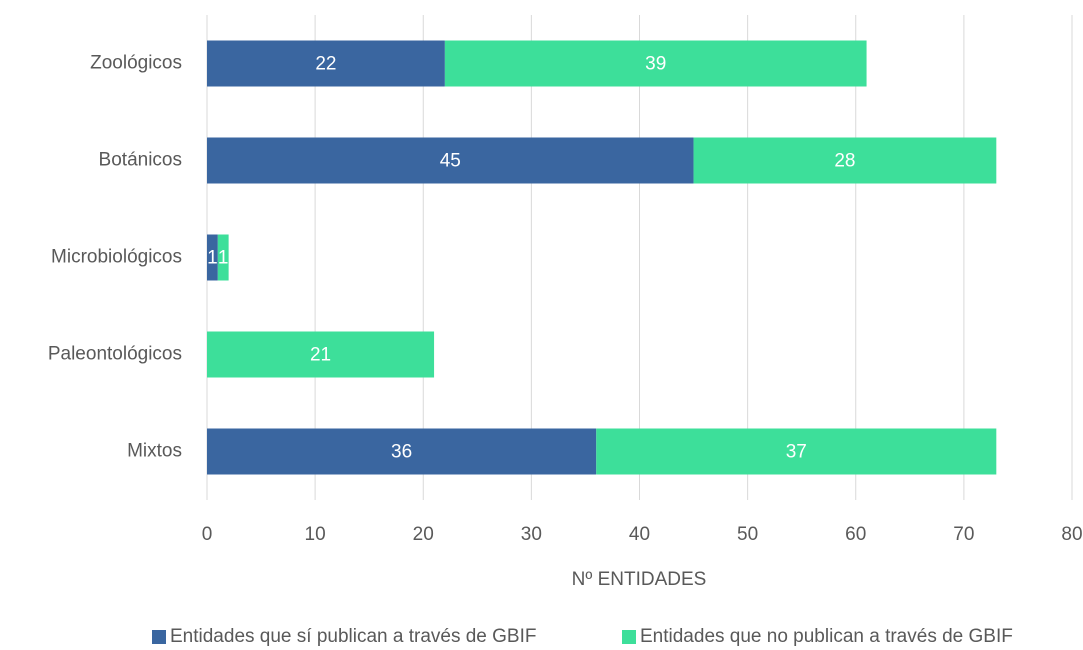  Describe the element at coordinates (115, 354) in the screenshot. I see `y-tick-label: Paleontológicos` at that location.